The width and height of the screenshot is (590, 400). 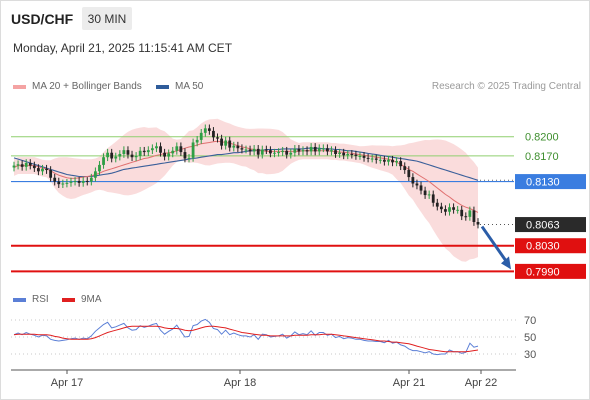 I want to click on legend-label-9ma: 9MA, so click(x=91, y=299).